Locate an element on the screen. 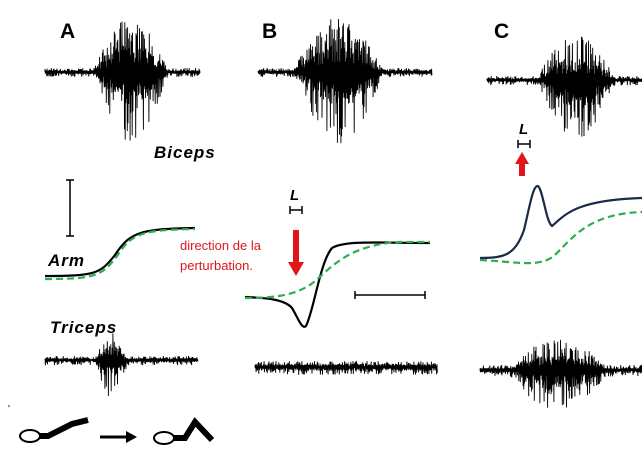 This screenshot has width=642, height=450. panel-label: C is located at coordinates (501, 31).